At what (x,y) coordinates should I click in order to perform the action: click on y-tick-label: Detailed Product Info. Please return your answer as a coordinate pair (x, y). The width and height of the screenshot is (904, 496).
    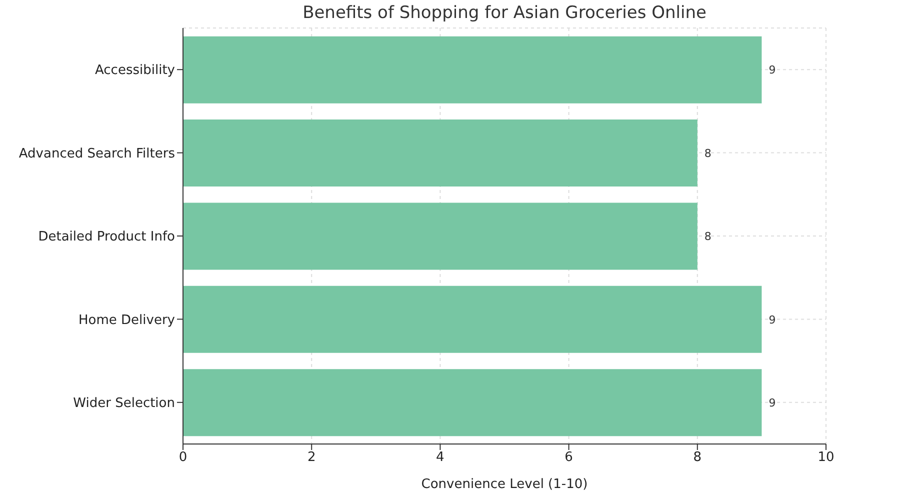
    Looking at the image, I should click on (107, 237).